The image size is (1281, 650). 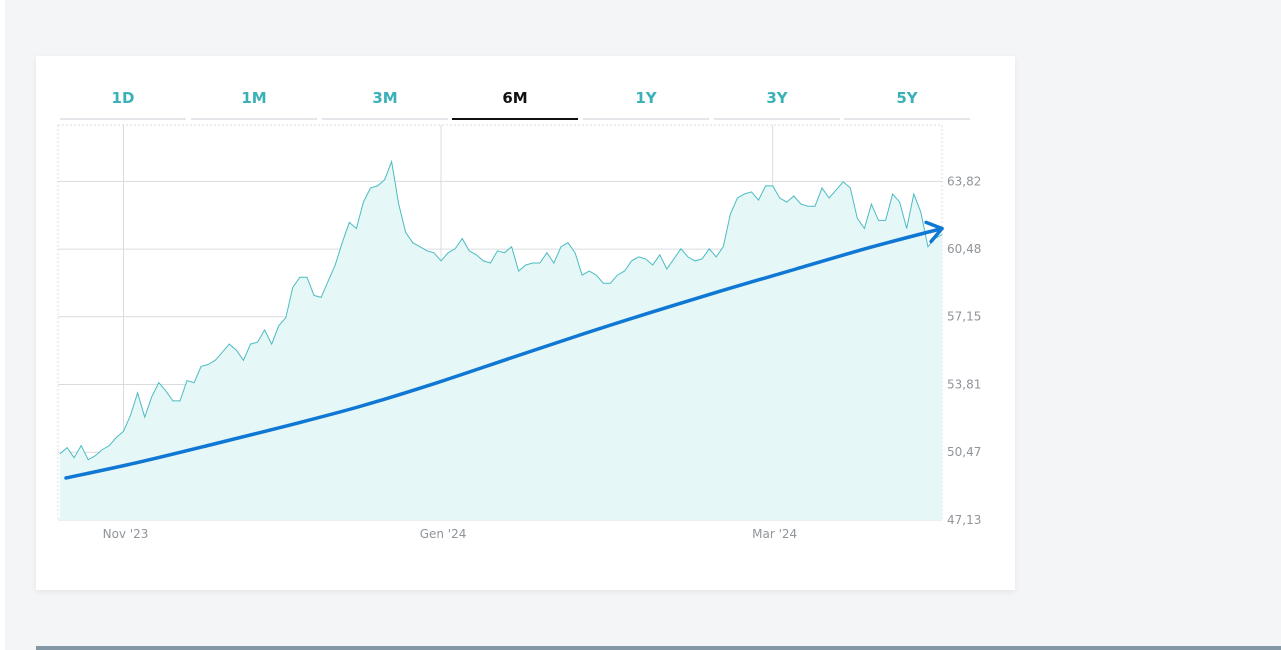 I want to click on x-tick-label: Mar '24, so click(x=774, y=534).